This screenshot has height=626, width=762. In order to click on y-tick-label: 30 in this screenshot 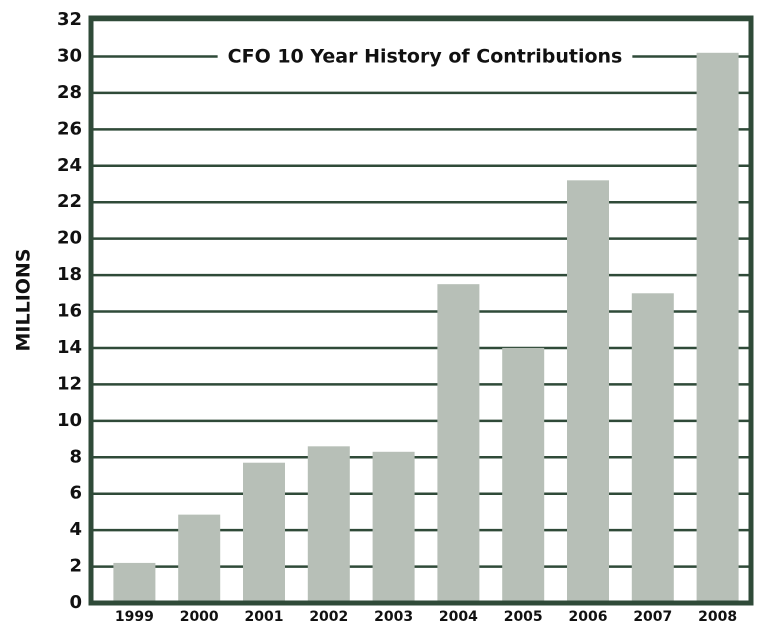, I will do `click(69, 55)`.